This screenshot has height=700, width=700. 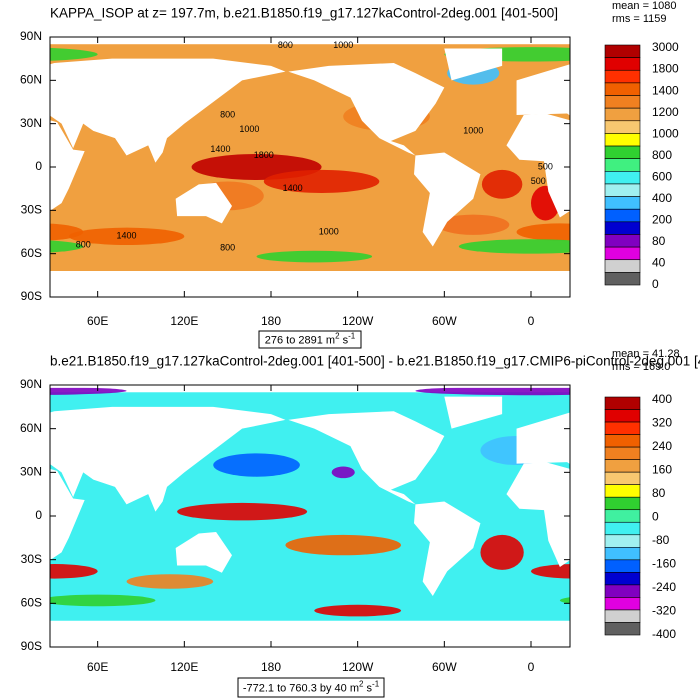 What do you see at coordinates (301, 688) in the screenshot?
I see `range-part: -772.1 to 760.3 by 40 m` at bounding box center [301, 688].